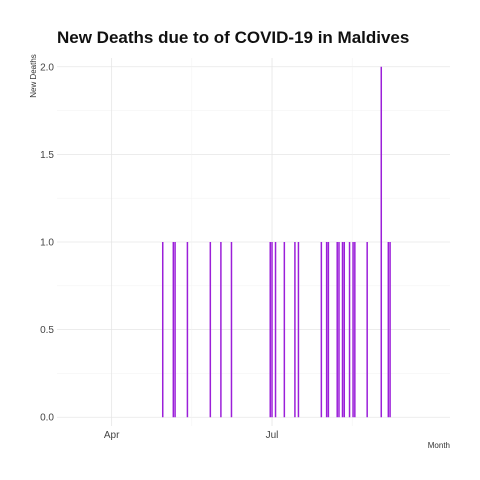  What do you see at coordinates (47, 67) in the screenshot?
I see `y-tick-label: 2.0` at bounding box center [47, 67].